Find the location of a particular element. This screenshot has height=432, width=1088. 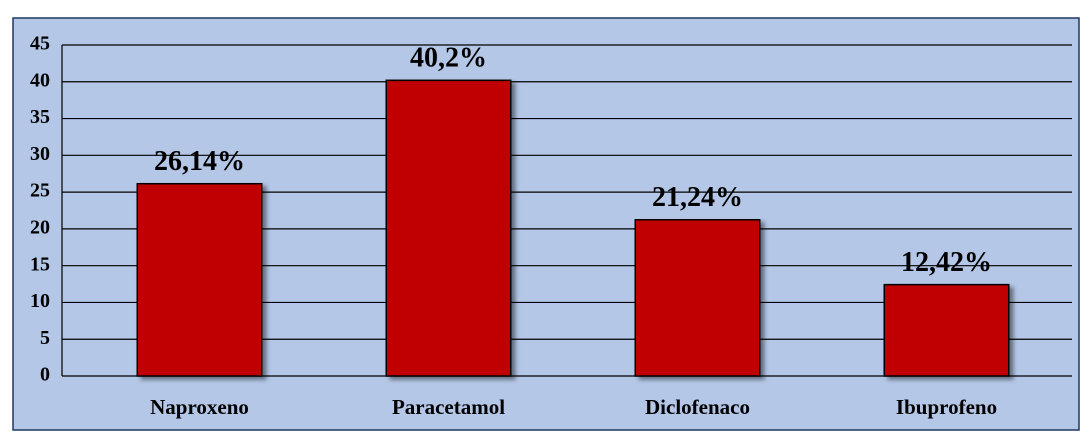

y-tick-label: 45 is located at coordinates (40, 44).